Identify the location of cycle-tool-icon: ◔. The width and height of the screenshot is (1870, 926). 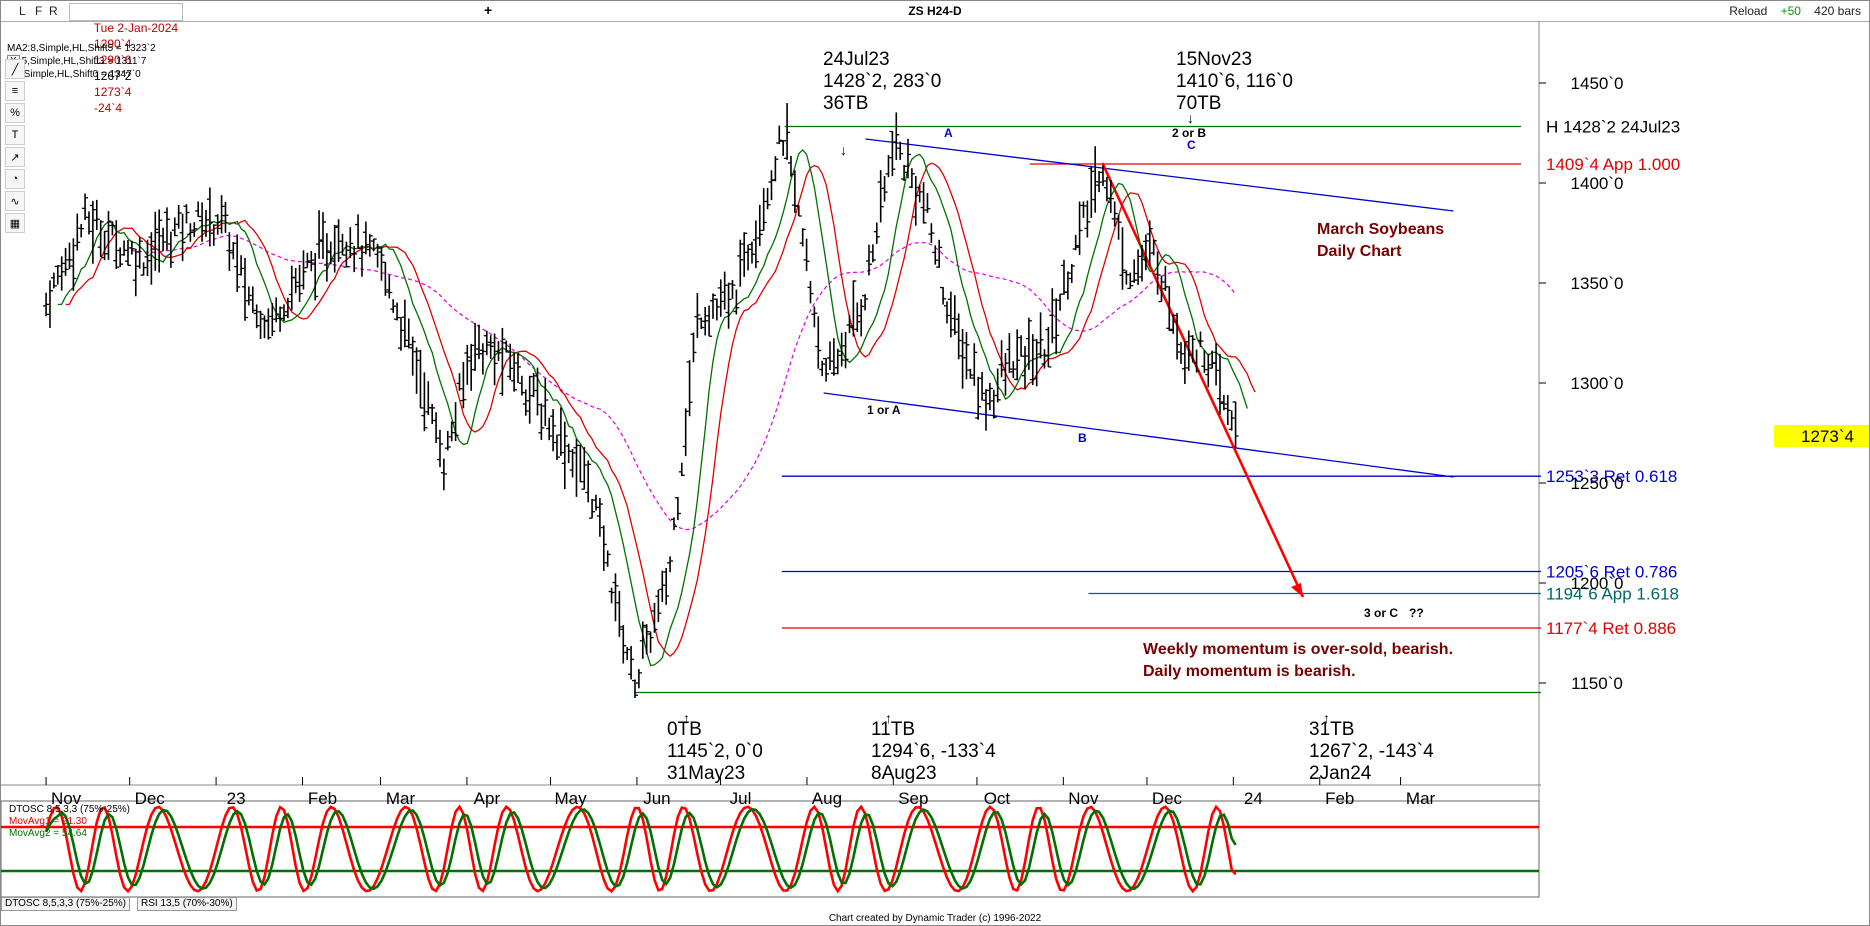
(15, 179).